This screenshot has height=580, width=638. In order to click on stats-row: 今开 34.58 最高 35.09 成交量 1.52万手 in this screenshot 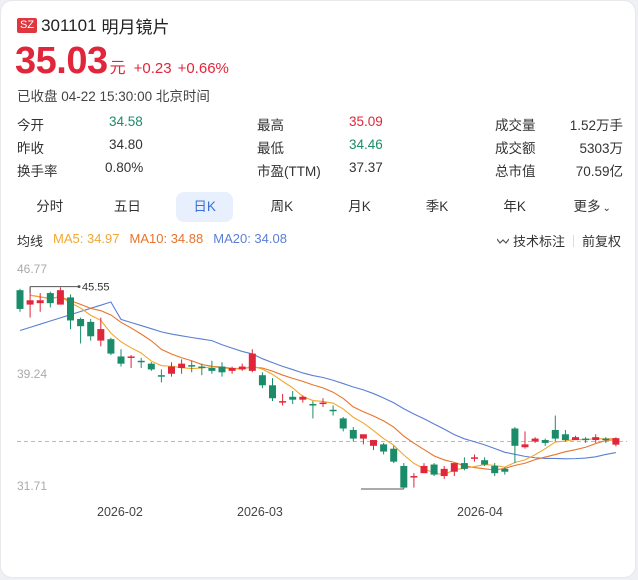, I will do `click(322, 125)`.